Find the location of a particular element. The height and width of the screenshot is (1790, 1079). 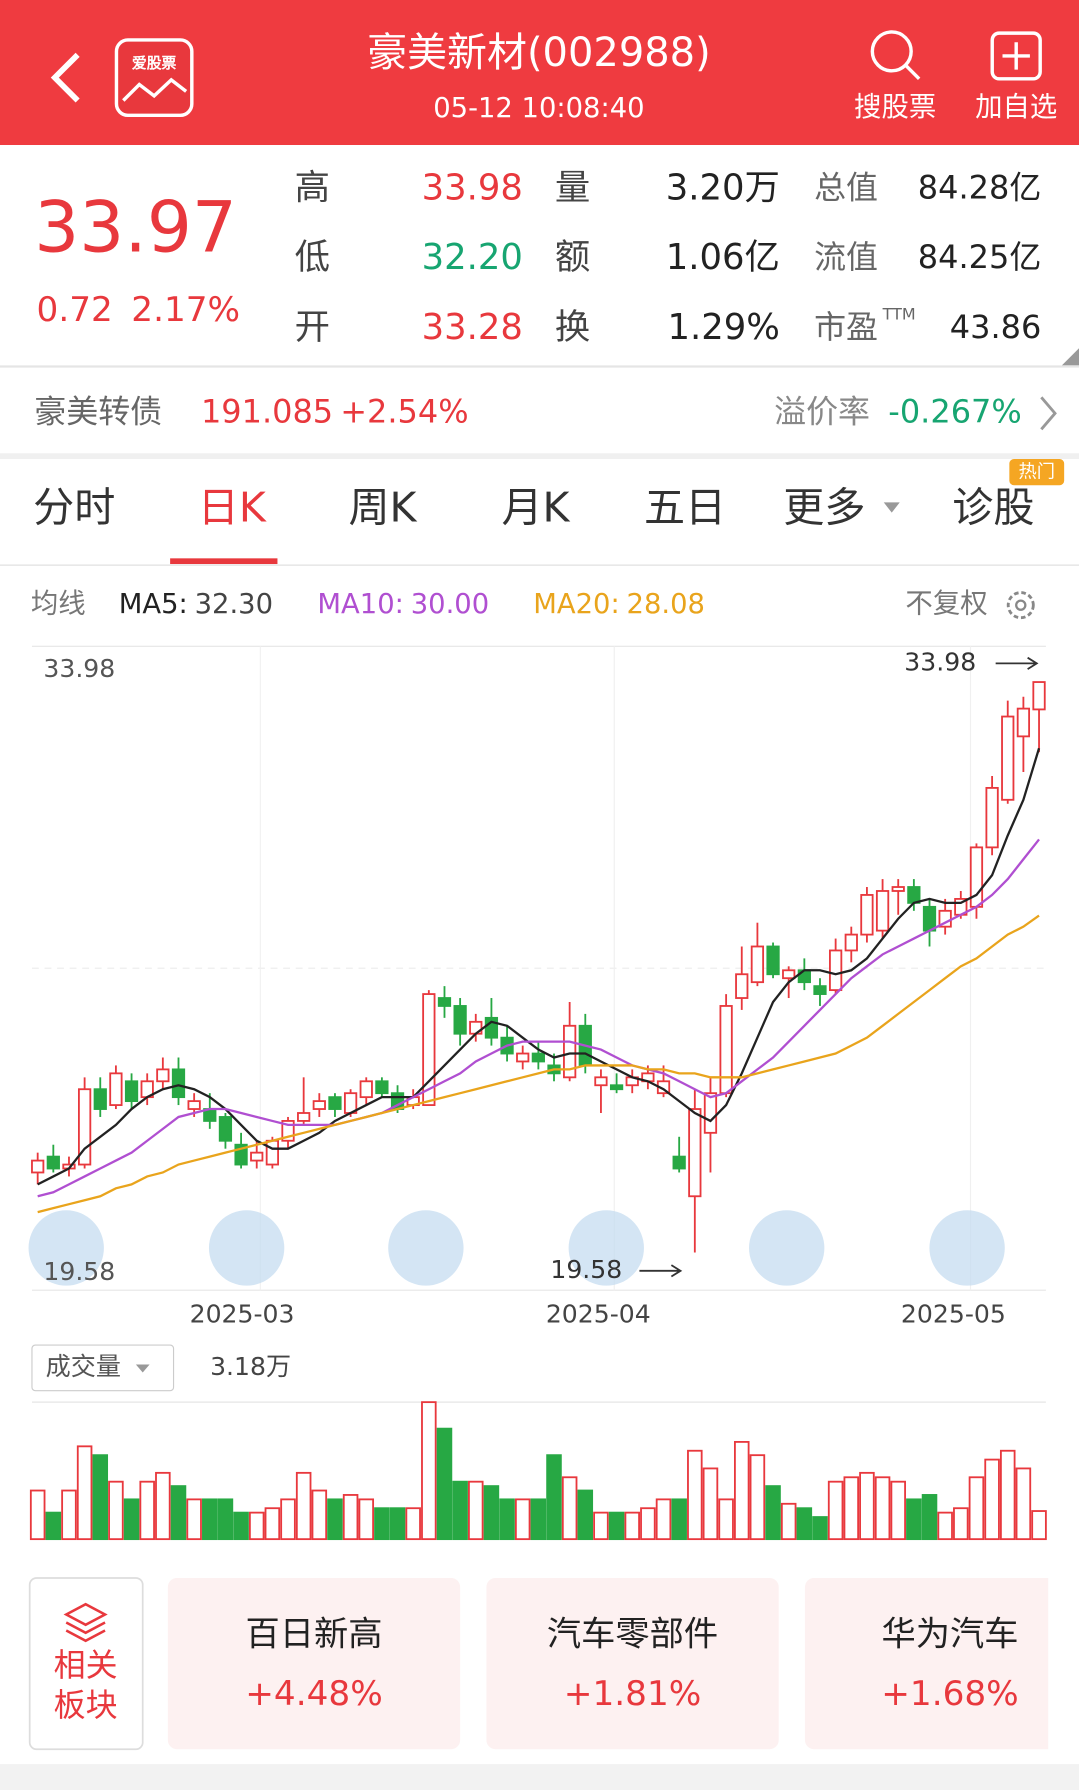

ma-legend-item: MA10: 30.00 is located at coordinates (403, 604).